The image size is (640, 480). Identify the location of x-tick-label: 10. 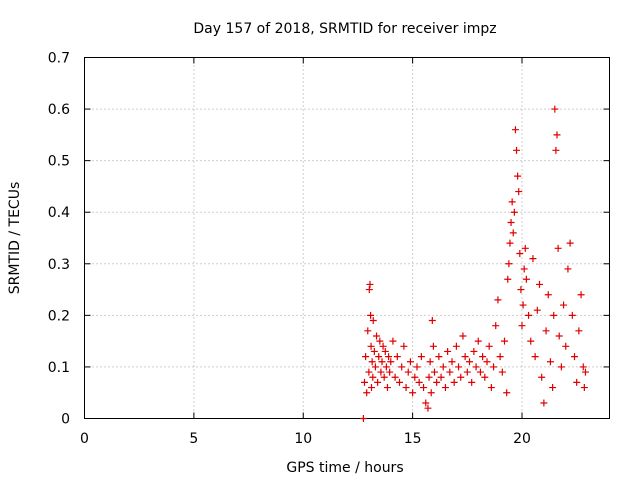
(303, 439).